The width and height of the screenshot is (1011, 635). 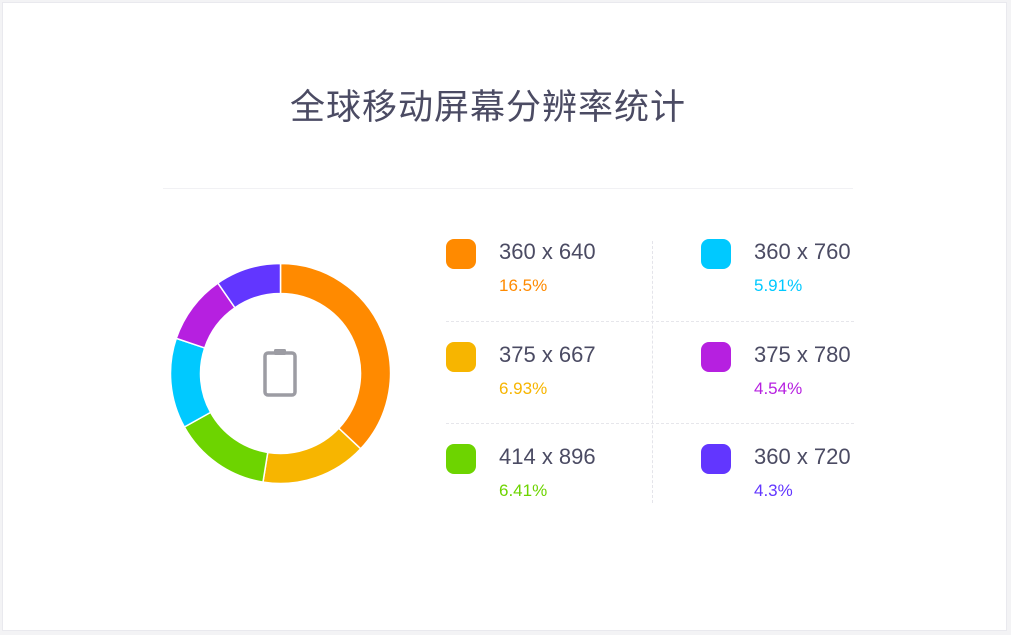 I want to click on legend-column-divider, so click(x=652, y=372).